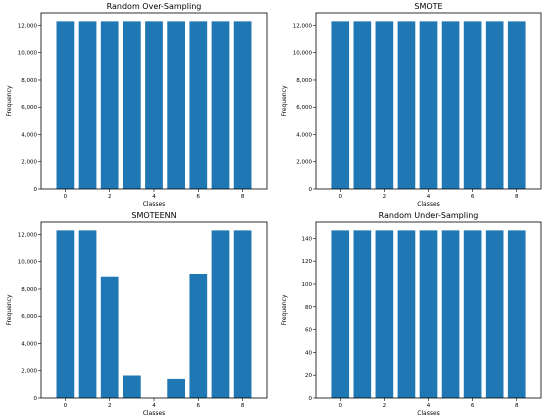 Image resolution: width=550 pixels, height=418 pixels. I want to click on chart-2-ytick-label-10000: 10,000, so click(303, 54).